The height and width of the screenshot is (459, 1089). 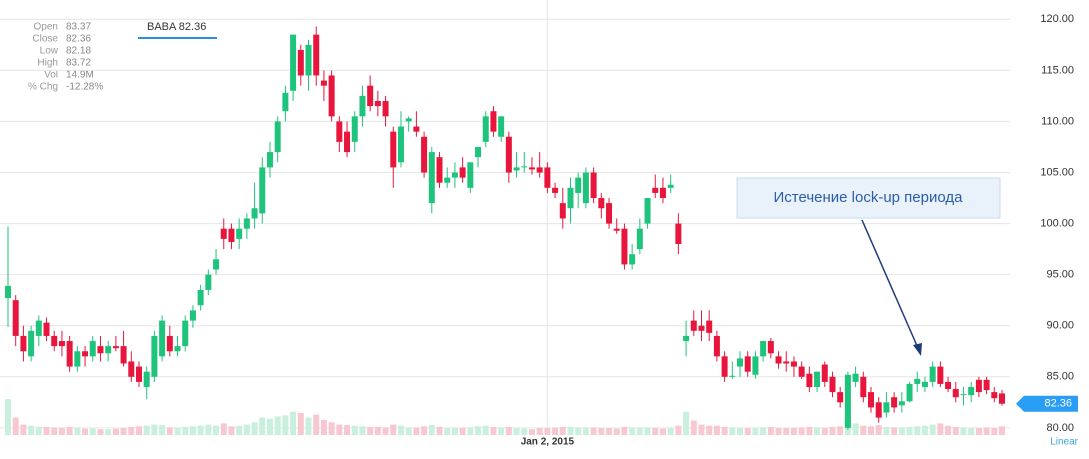 I want to click on y-tick-label: 110.00, so click(x=1057, y=121).